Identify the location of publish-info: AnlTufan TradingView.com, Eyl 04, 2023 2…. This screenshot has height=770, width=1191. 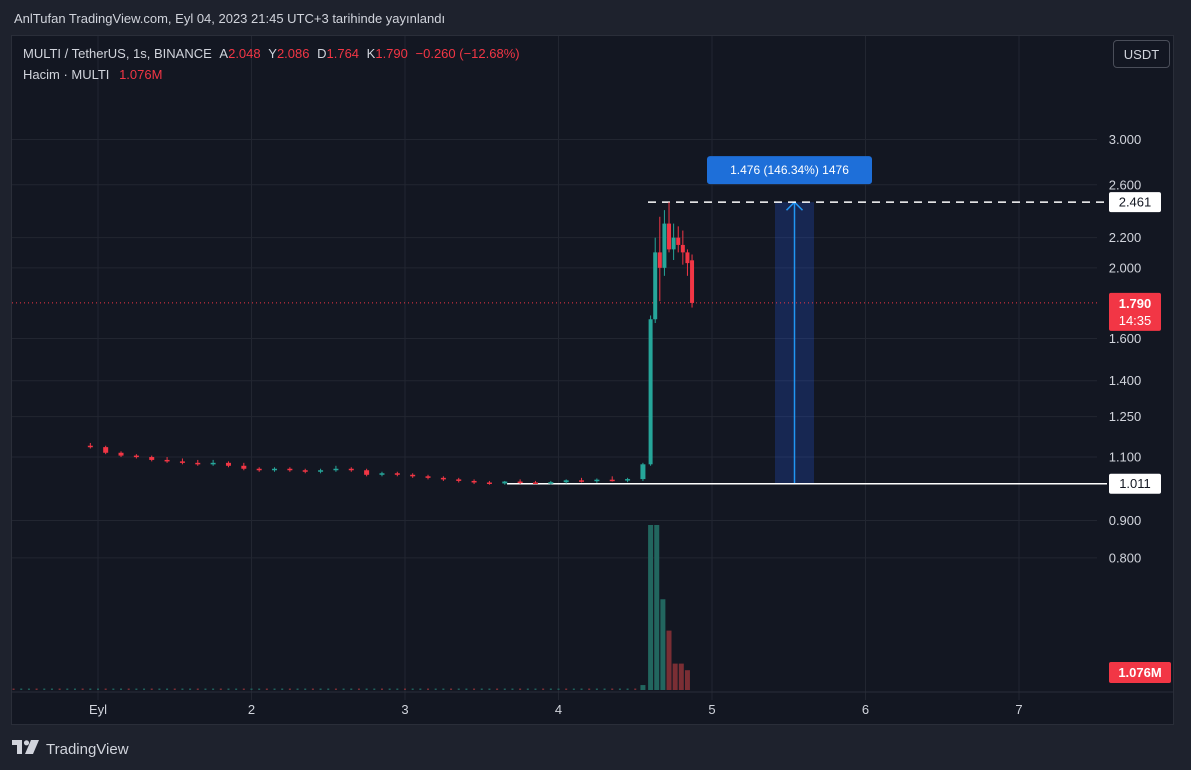
(230, 18).